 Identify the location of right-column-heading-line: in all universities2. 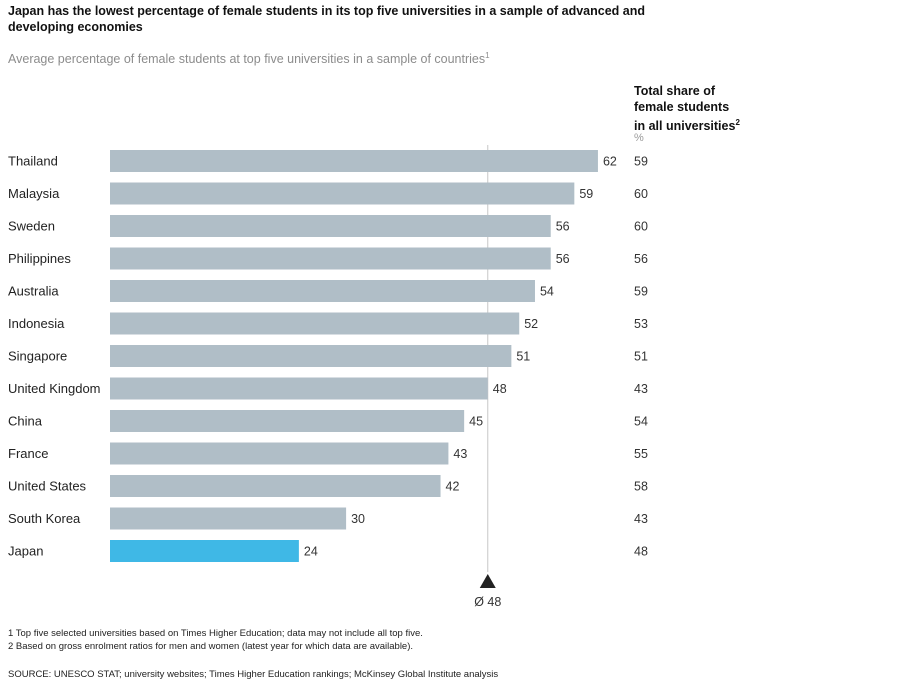
(687, 124).